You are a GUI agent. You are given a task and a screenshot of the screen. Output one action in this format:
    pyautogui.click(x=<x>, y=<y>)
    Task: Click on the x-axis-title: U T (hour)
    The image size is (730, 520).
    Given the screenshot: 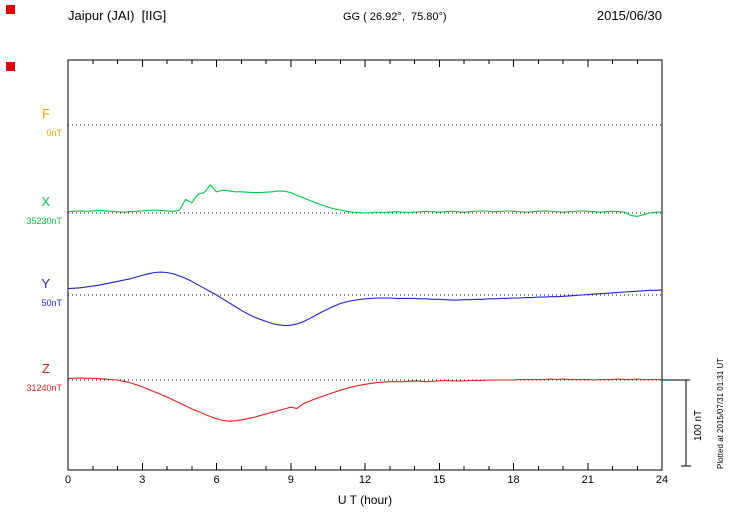 What is the action you would take?
    pyautogui.click(x=365, y=500)
    